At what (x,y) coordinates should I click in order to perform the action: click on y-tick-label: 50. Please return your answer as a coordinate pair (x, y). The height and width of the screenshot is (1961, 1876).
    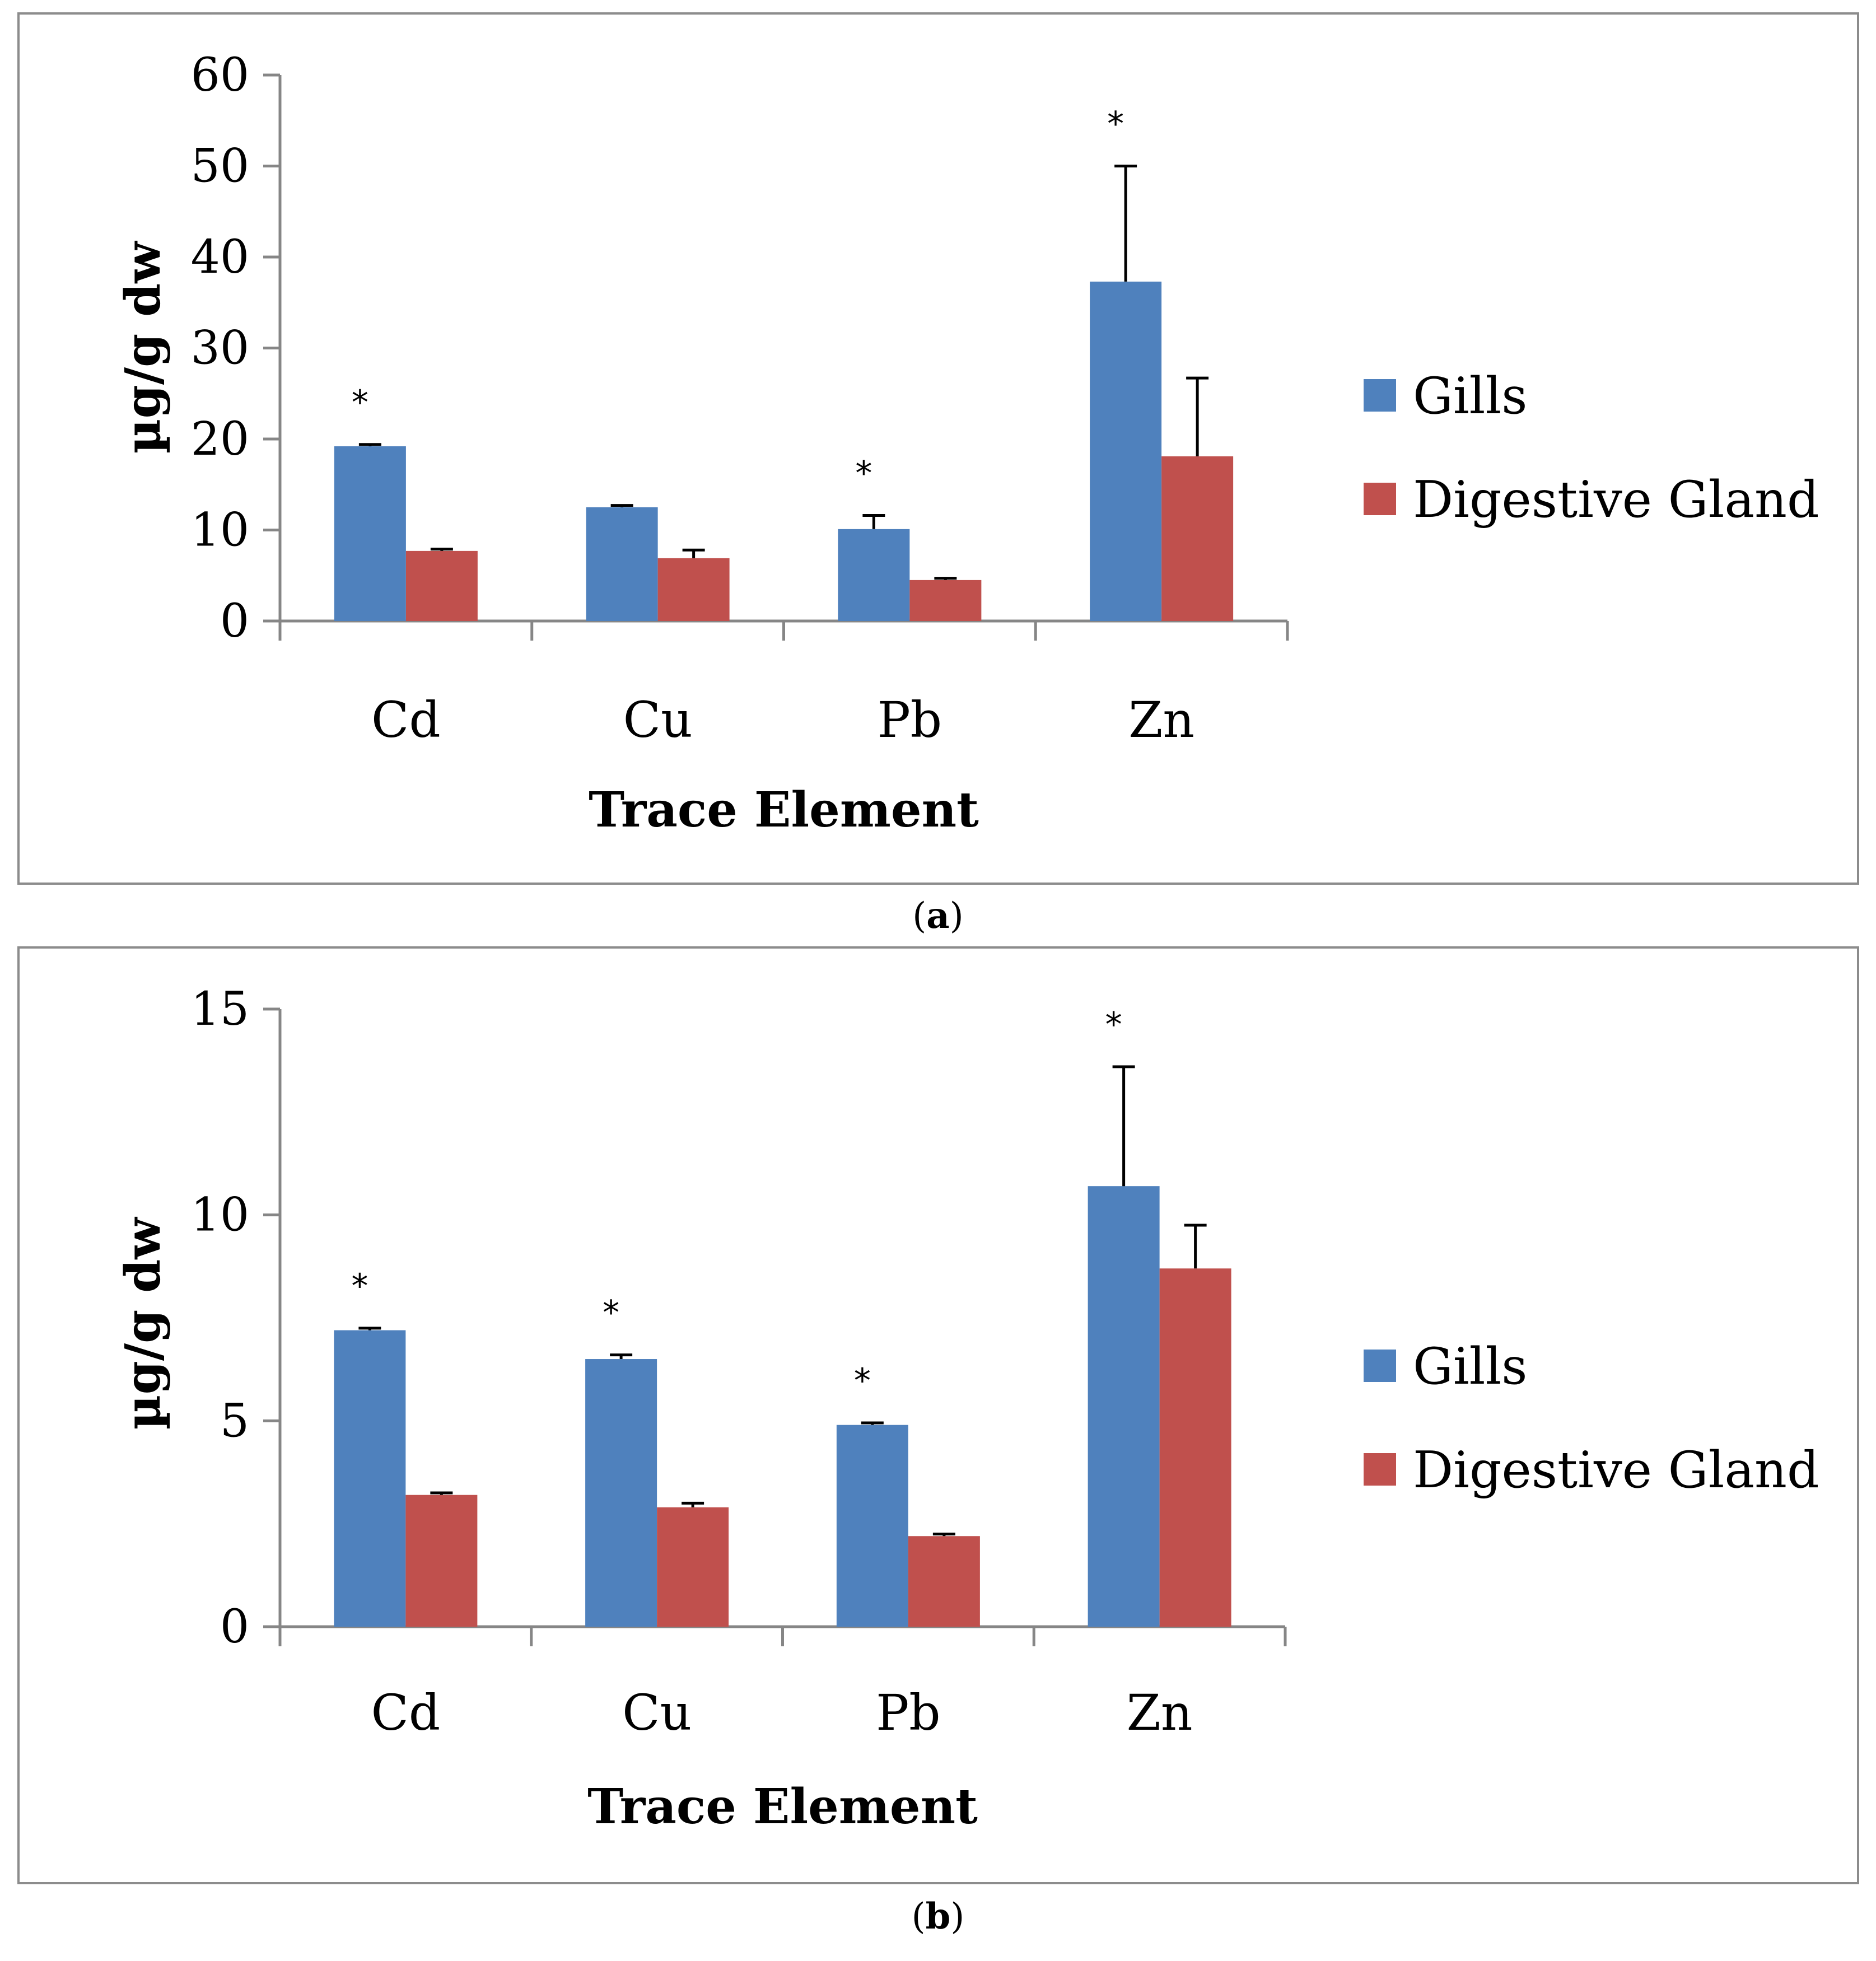
    Looking at the image, I should click on (220, 166).